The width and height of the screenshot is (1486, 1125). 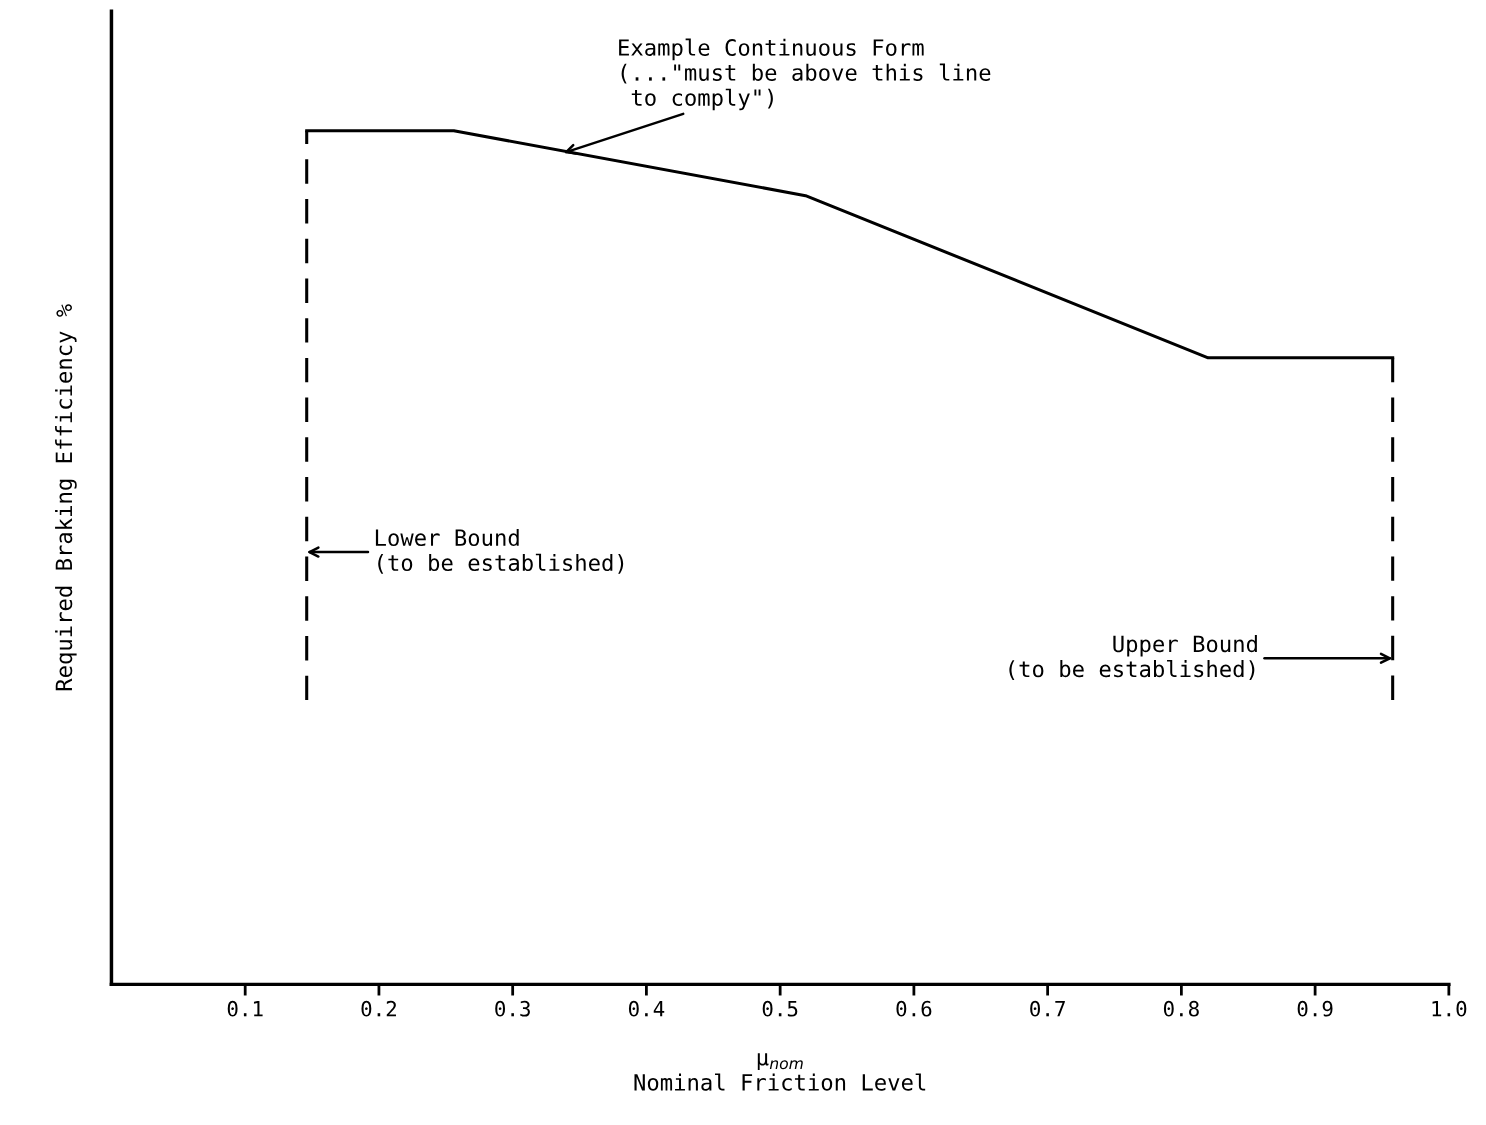 I want to click on annotation: Example Continuous Form (..."must be above this line to comply"), so click(x=805, y=74).